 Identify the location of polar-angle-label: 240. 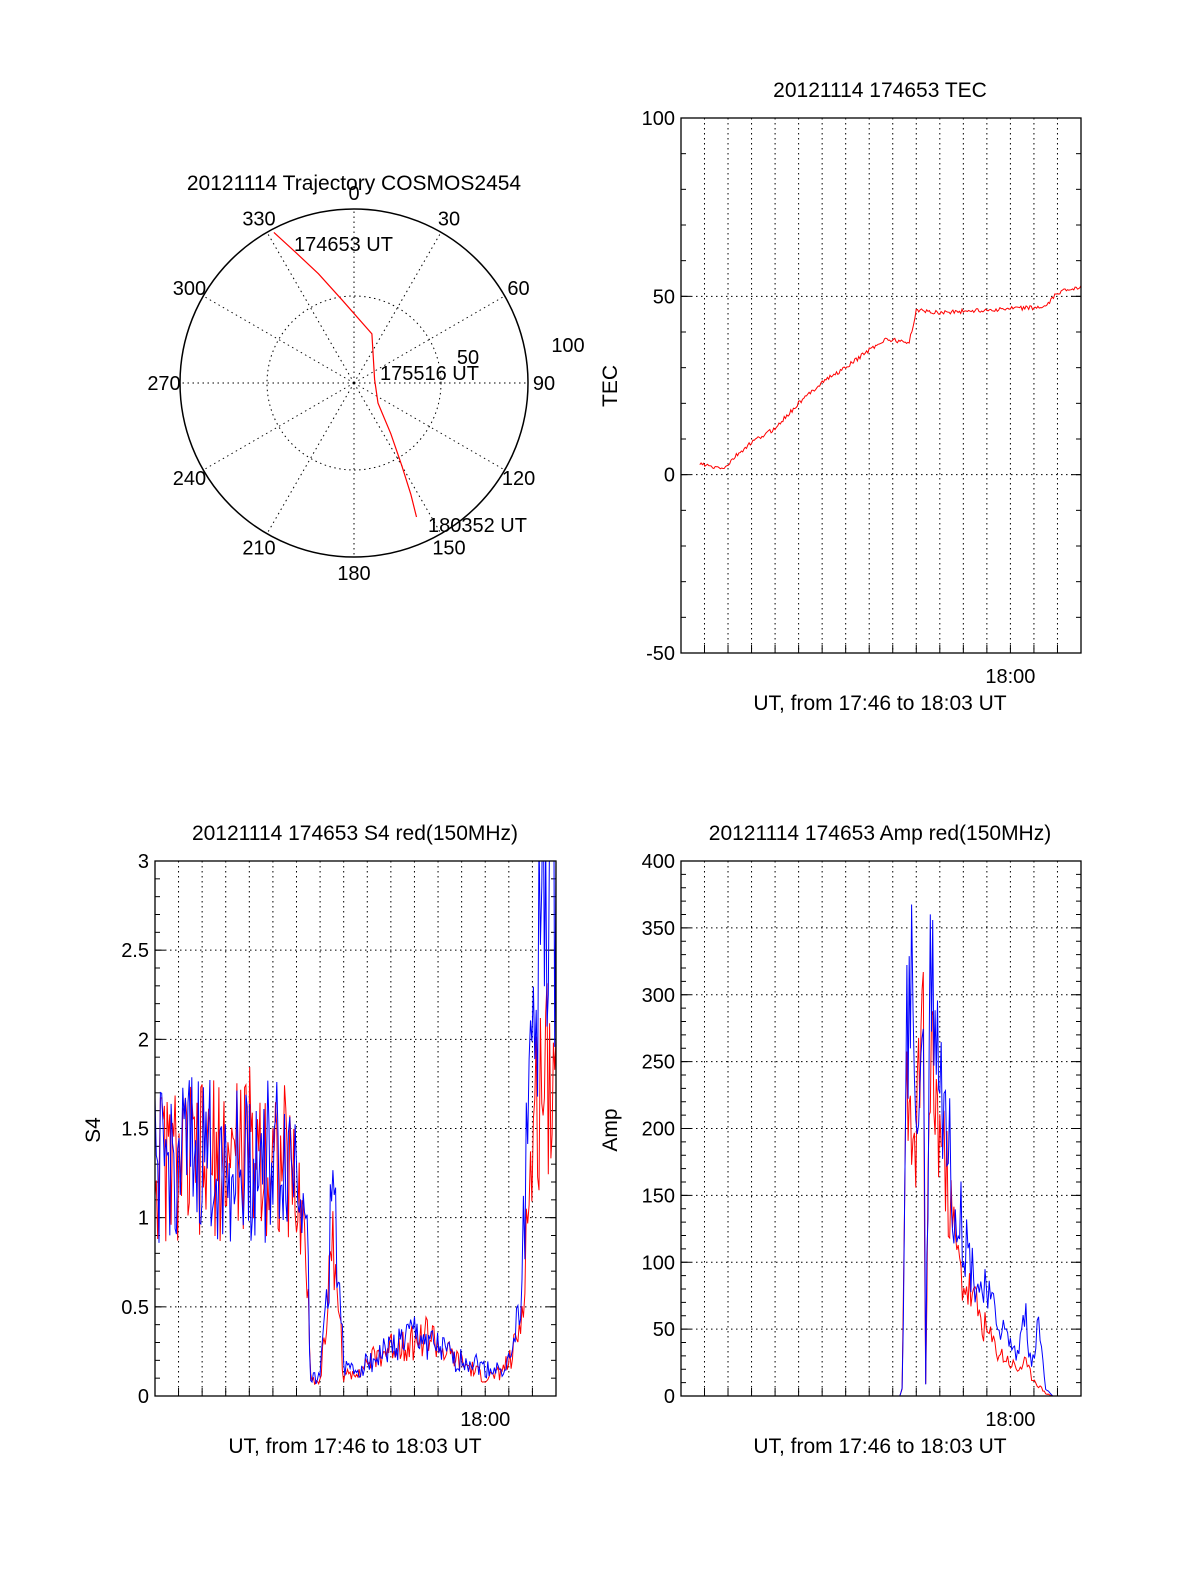
(189, 479).